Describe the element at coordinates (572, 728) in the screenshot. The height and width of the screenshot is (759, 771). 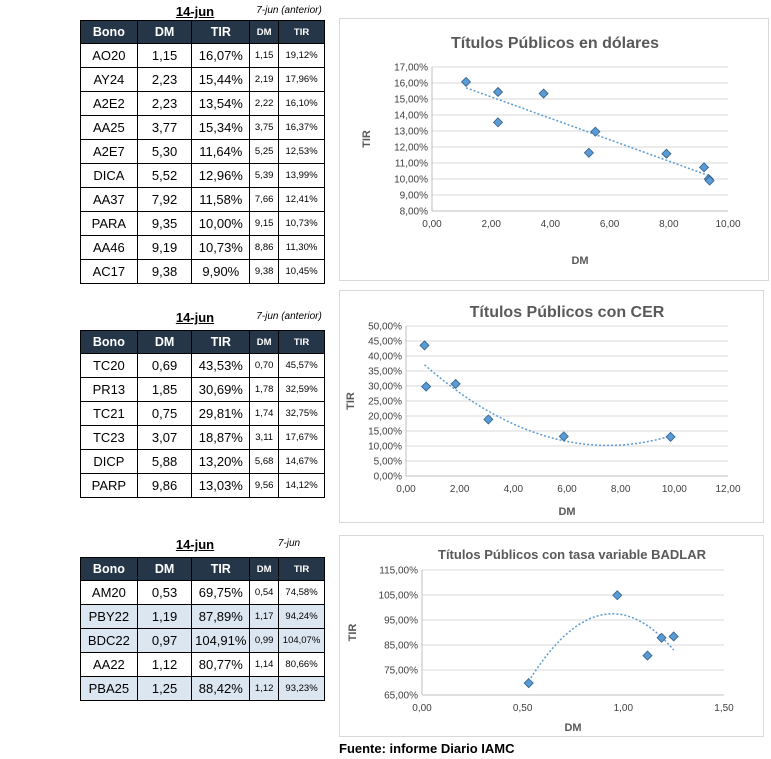
I see `x-axis-label: DM` at that location.